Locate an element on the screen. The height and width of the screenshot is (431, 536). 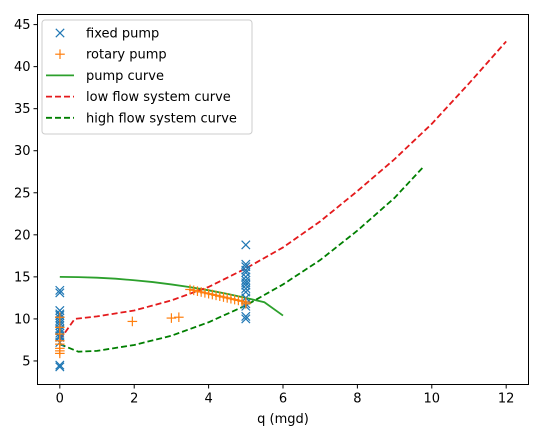
legend-item-high-flow-system-curve: high flow system curve is located at coordinates (141, 118).